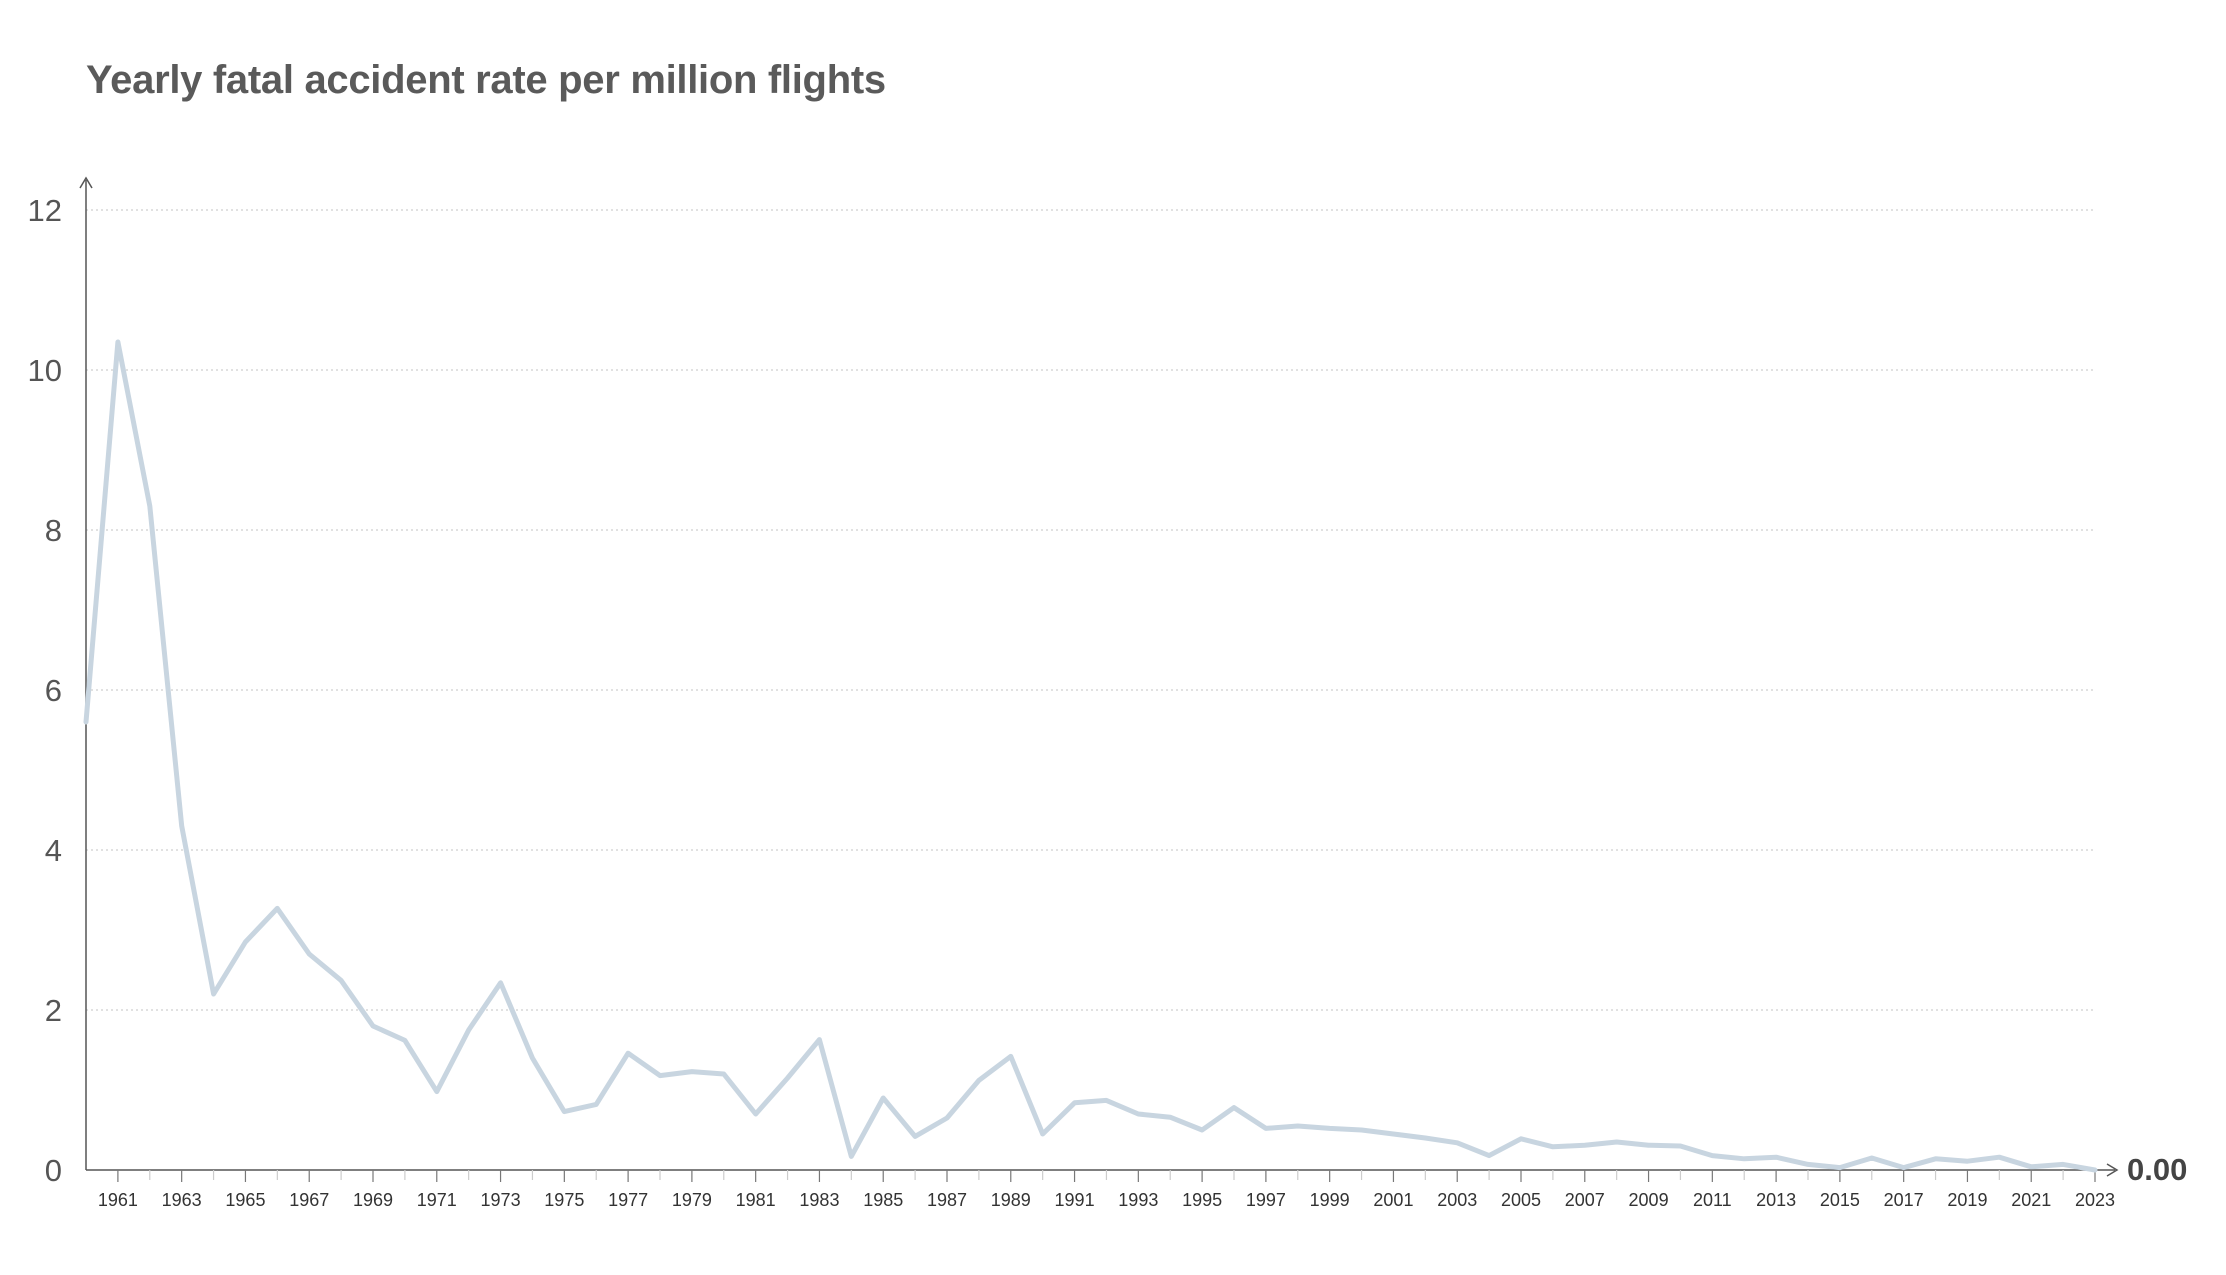 Image resolution: width=2226 pixels, height=1275 pixels. Describe the element at coordinates (1266, 1200) in the screenshot. I see `x-tick-label: 1997` at that location.